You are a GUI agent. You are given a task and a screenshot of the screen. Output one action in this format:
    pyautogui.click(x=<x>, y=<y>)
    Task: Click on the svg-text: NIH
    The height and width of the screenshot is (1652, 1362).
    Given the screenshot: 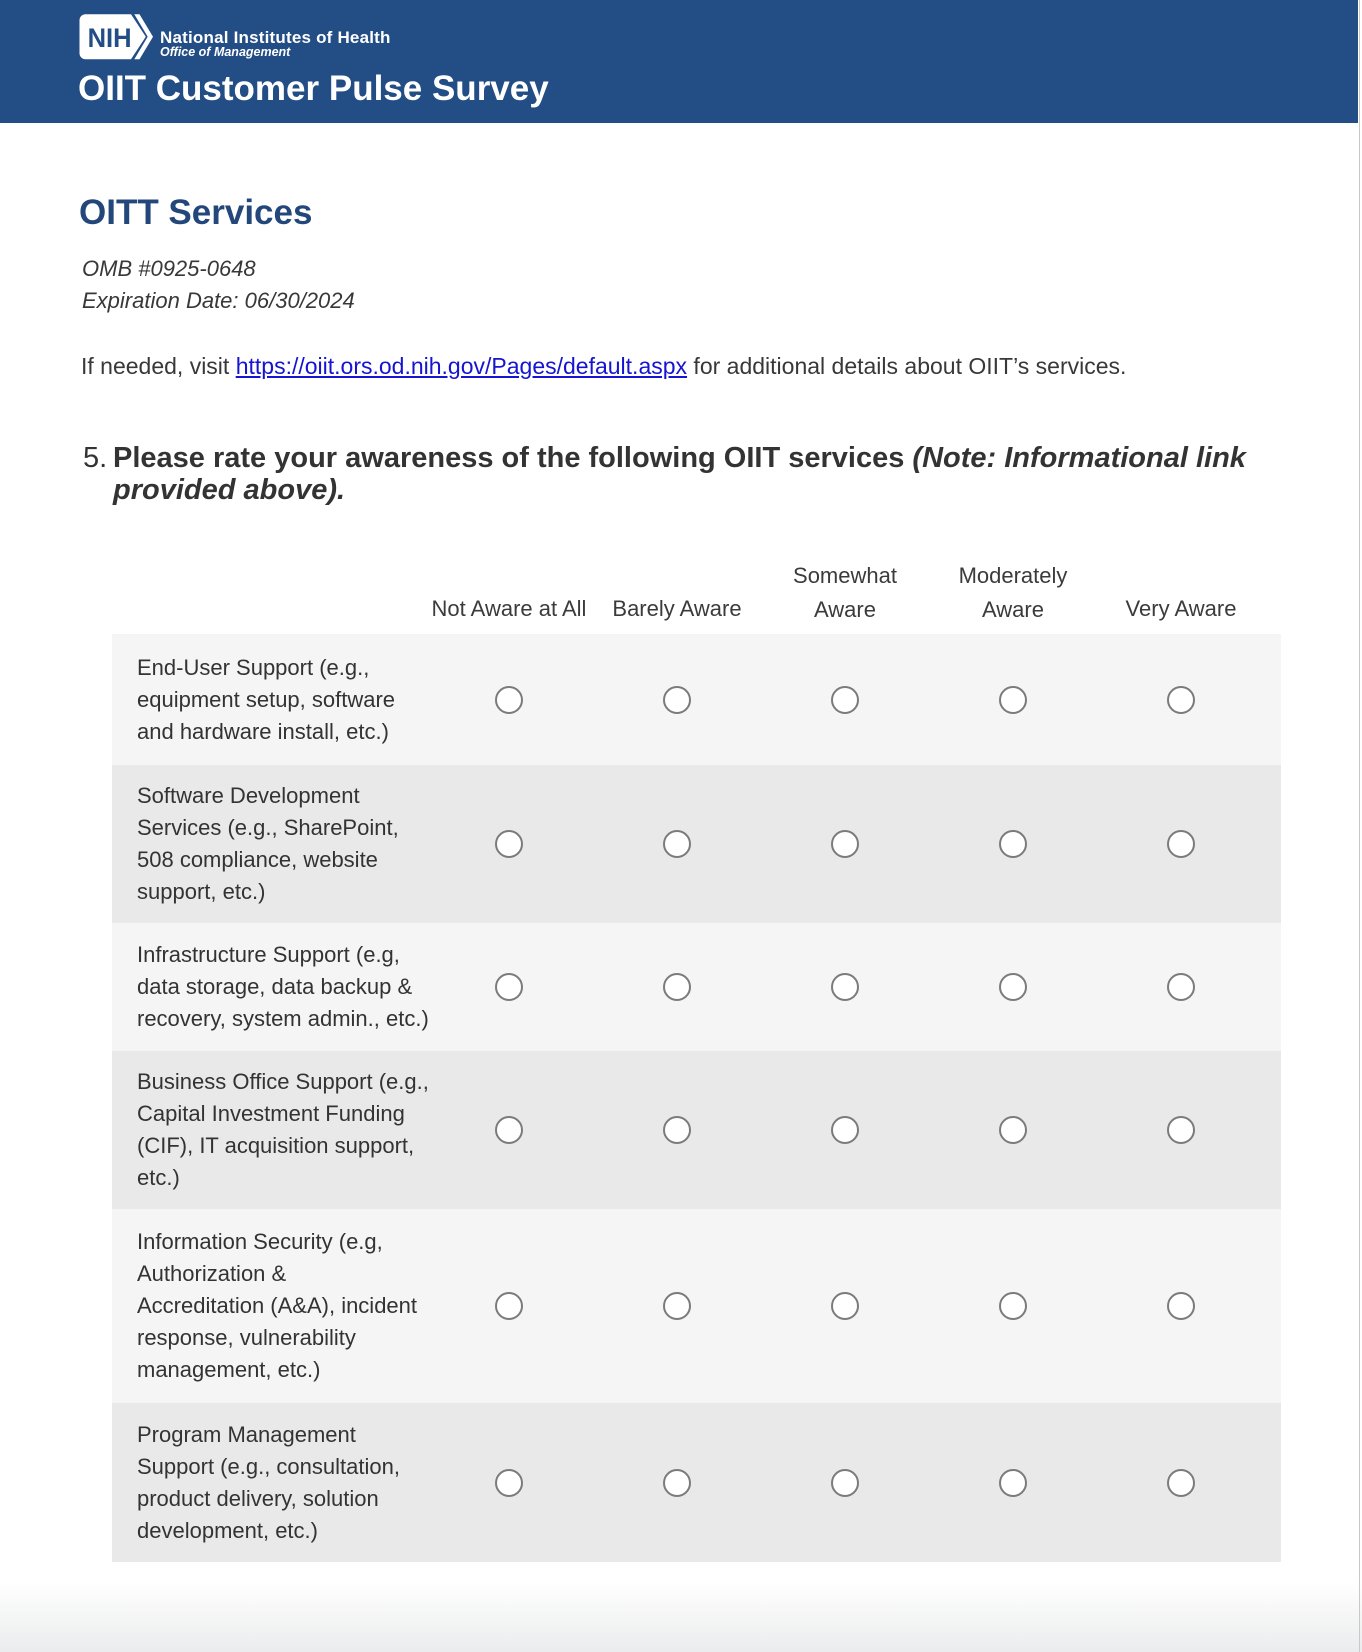 What is the action you would take?
    pyautogui.click(x=110, y=38)
    